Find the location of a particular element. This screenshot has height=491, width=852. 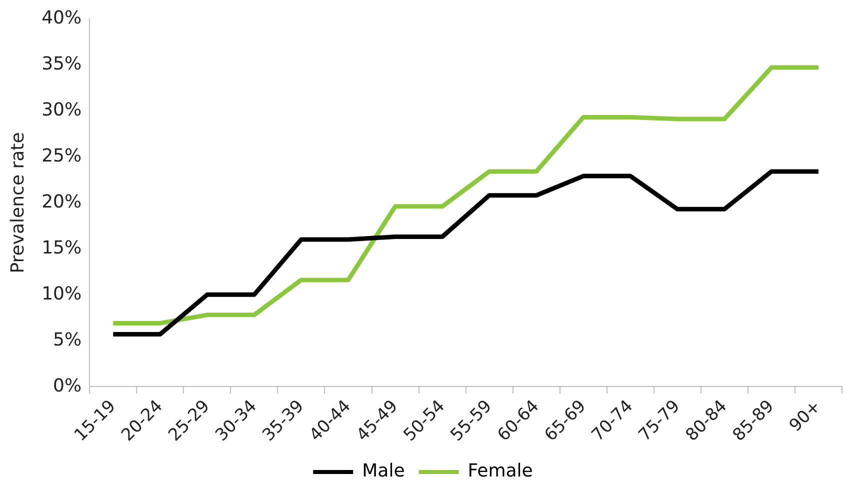

y-tick-label: 30% is located at coordinates (62, 109).